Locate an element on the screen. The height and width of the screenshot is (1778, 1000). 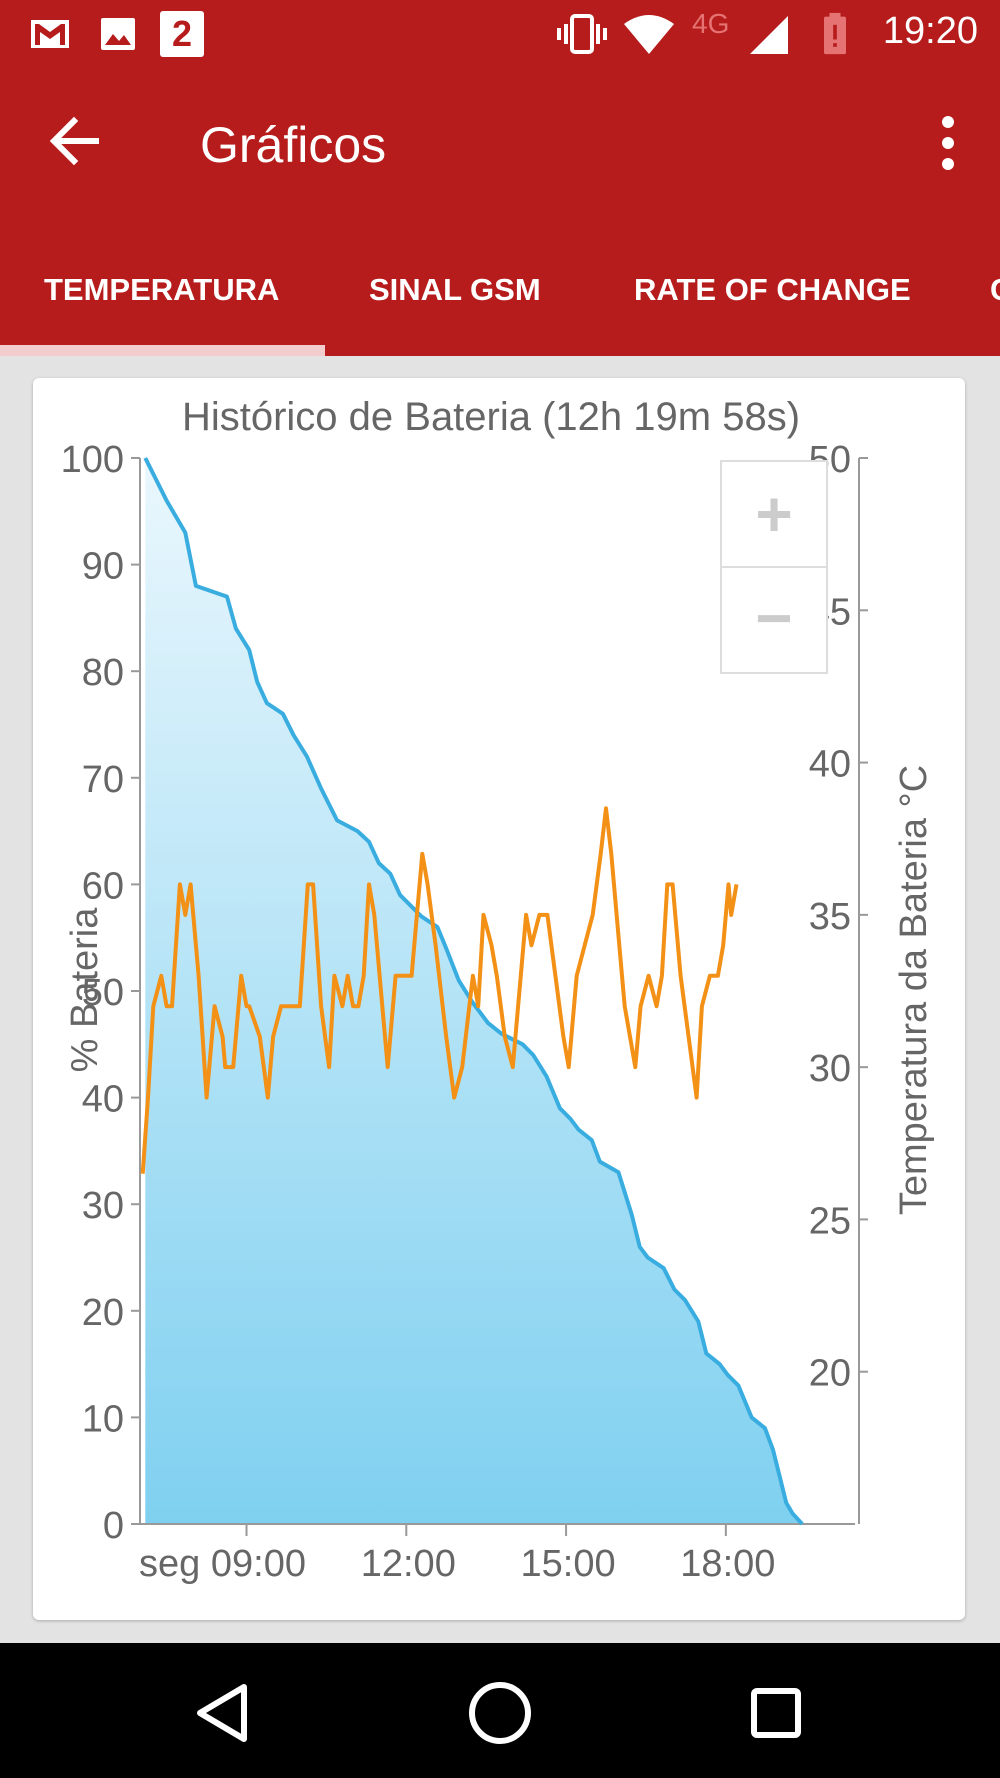
y2-tick-label: 25 is located at coordinates (830, 1221).